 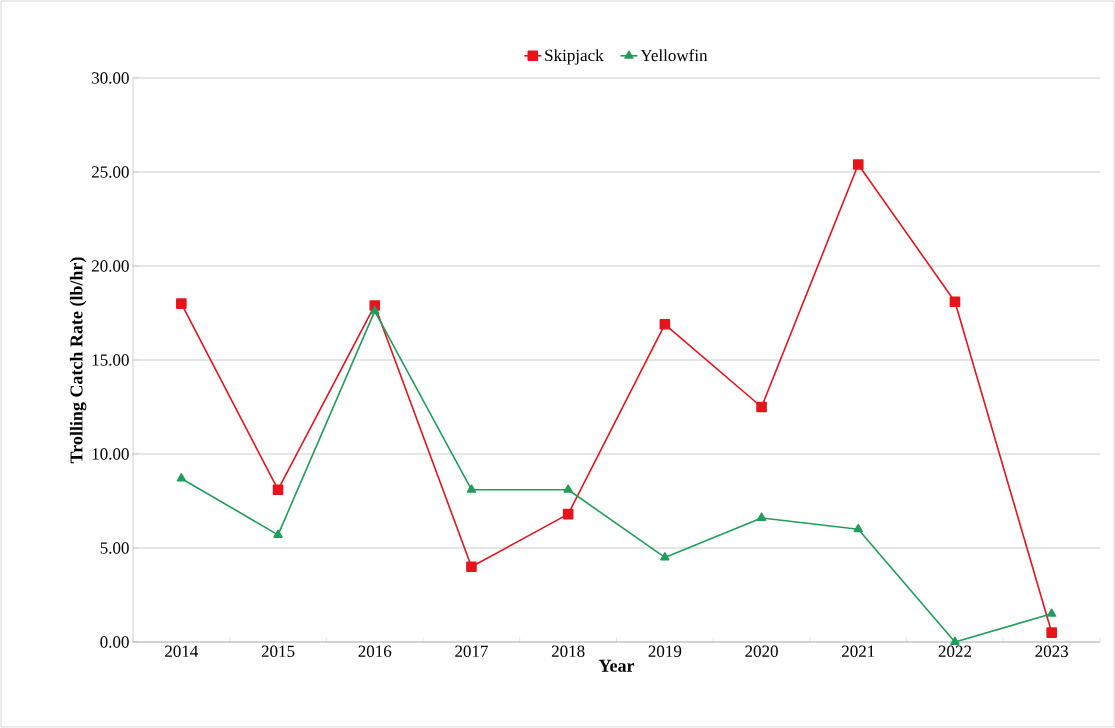 What do you see at coordinates (955, 651) in the screenshot?
I see `x-tick-label: 2022` at bounding box center [955, 651].